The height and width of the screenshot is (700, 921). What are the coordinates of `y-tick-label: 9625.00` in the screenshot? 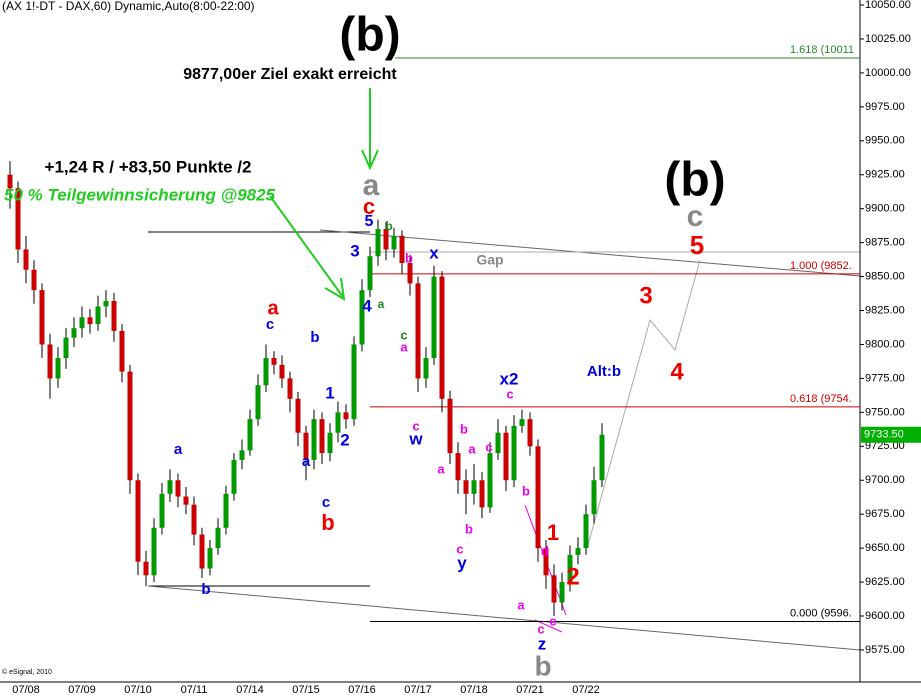 It's located at (885, 582).